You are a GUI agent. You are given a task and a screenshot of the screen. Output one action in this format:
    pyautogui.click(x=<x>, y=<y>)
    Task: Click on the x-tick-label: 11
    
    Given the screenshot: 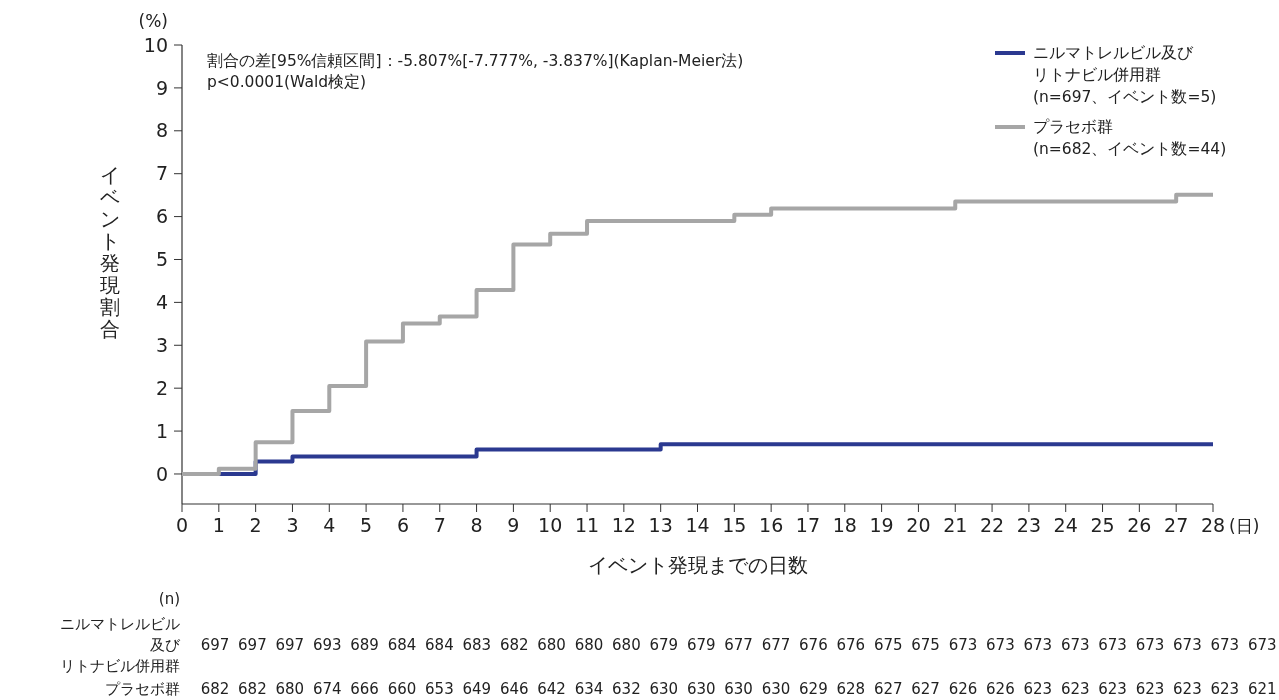 What is the action you would take?
    pyautogui.click(x=587, y=525)
    